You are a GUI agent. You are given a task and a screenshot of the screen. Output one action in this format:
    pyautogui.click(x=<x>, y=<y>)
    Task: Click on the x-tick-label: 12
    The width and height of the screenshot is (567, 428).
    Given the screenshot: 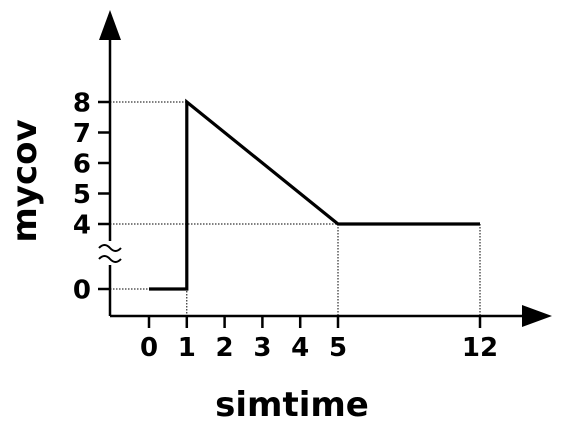 What is the action you would take?
    pyautogui.click(x=480, y=348)
    